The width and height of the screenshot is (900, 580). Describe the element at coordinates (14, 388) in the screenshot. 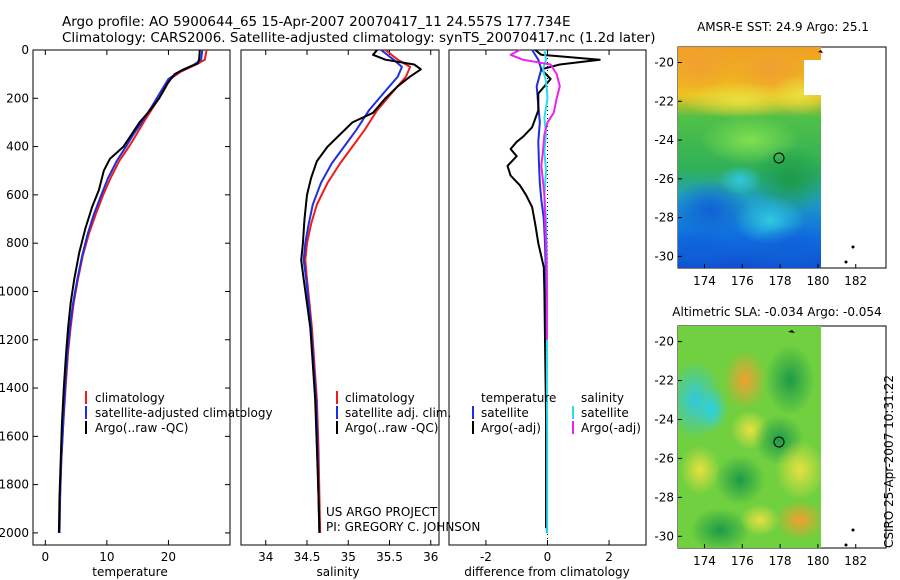

I see `y-tick-label: 1400` at that location.